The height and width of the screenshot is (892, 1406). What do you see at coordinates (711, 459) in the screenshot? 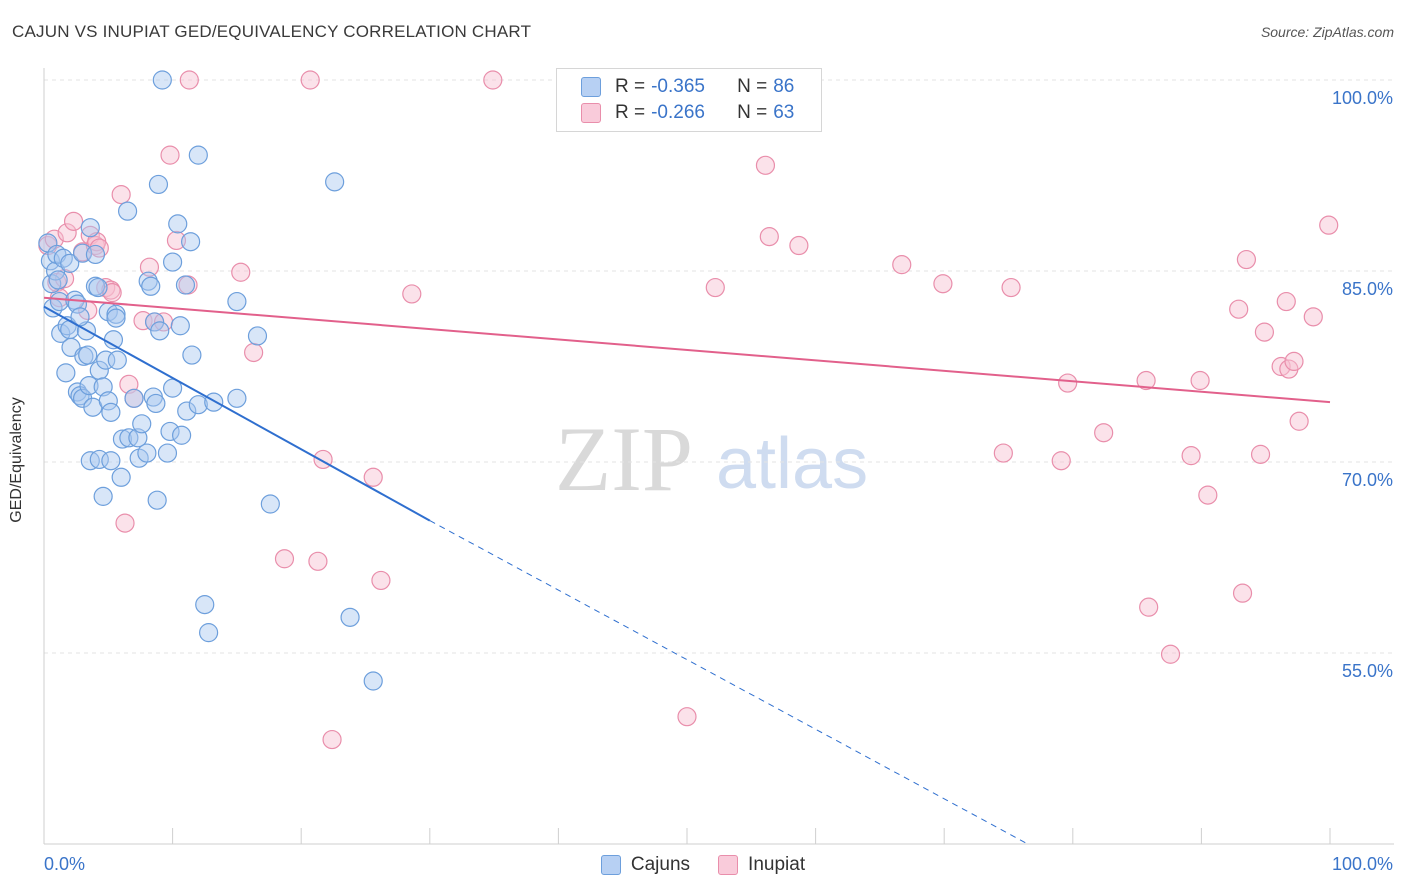
I see `watermark: ZIP atlas` at bounding box center [711, 459].